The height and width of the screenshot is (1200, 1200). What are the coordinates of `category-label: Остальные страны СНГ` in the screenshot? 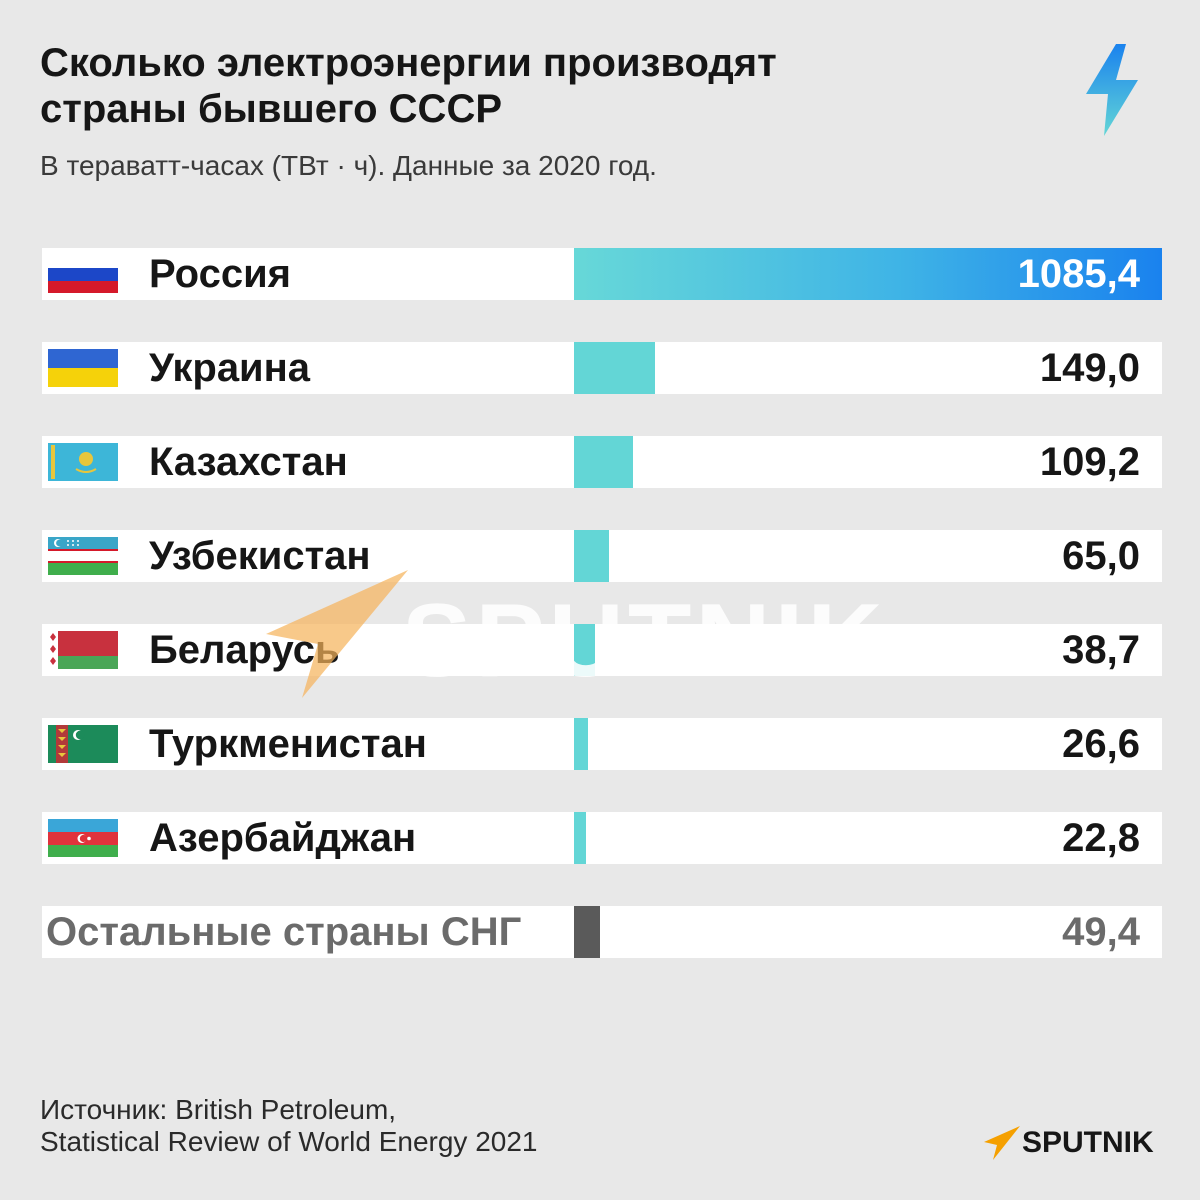 It's located at (284, 932).